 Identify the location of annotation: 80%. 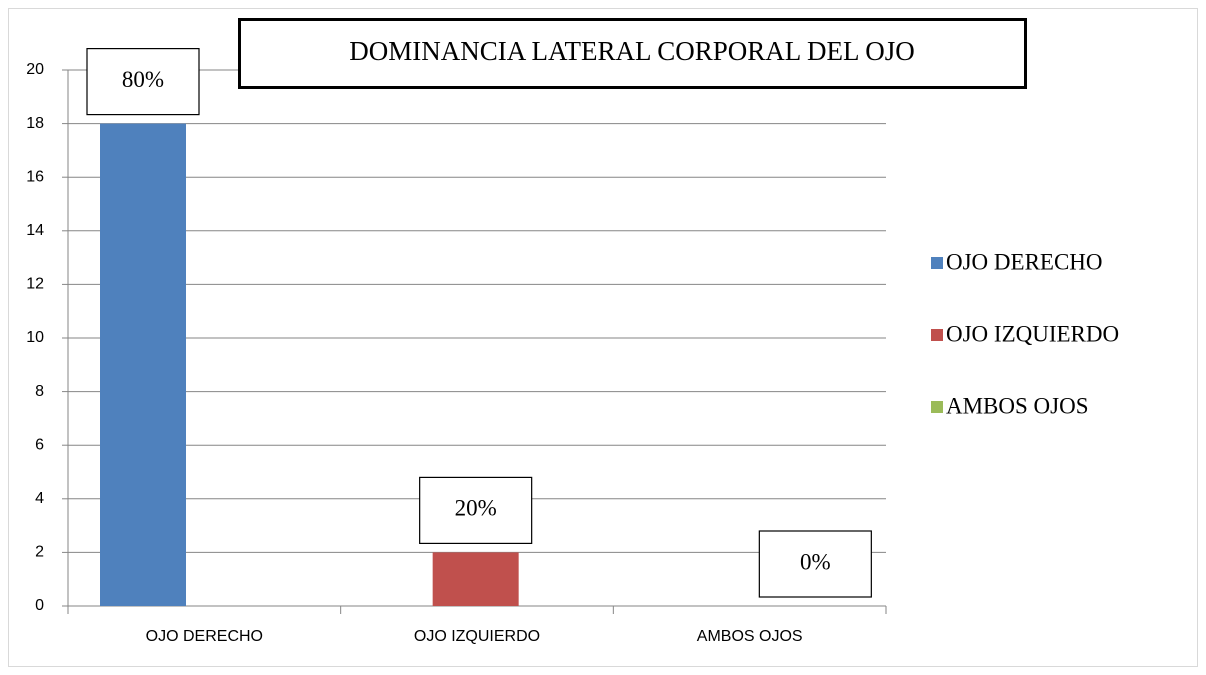
(143, 79).